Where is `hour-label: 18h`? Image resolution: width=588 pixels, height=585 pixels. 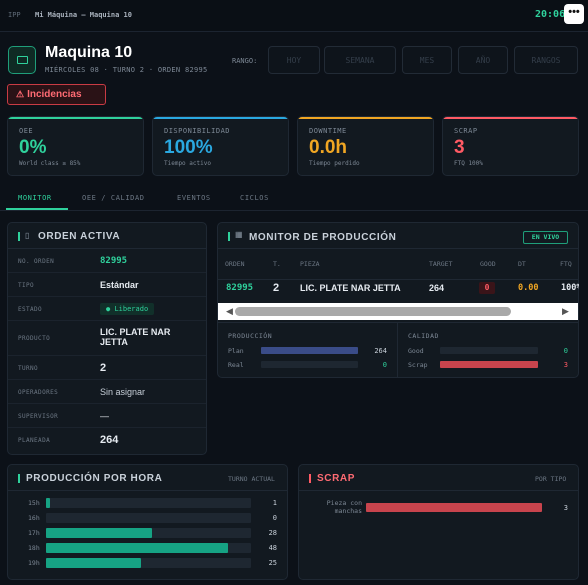
hour-label: 18h is located at coordinates (34, 548).